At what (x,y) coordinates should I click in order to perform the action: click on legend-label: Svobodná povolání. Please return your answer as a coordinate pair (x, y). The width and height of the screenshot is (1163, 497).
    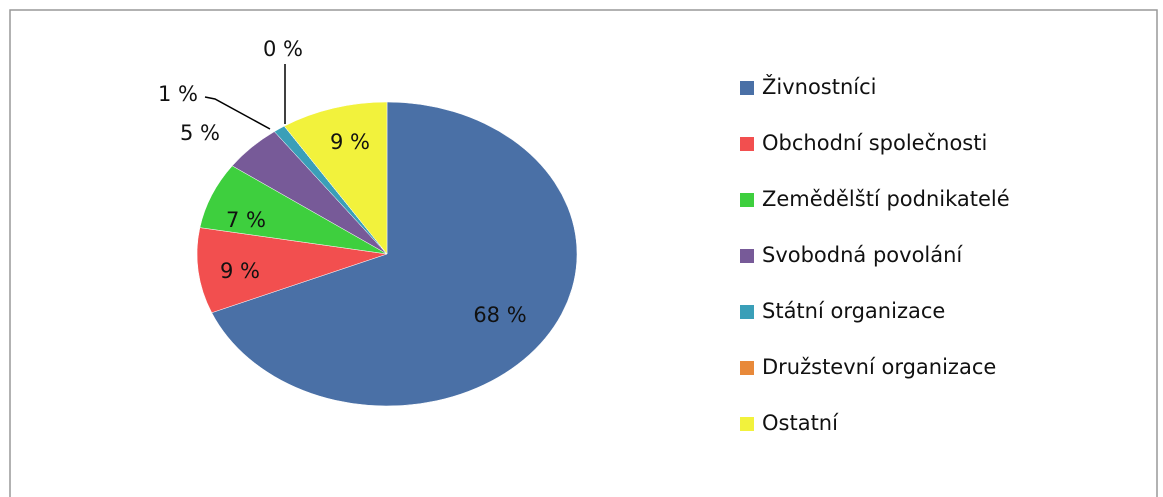
    Looking at the image, I should click on (862, 255).